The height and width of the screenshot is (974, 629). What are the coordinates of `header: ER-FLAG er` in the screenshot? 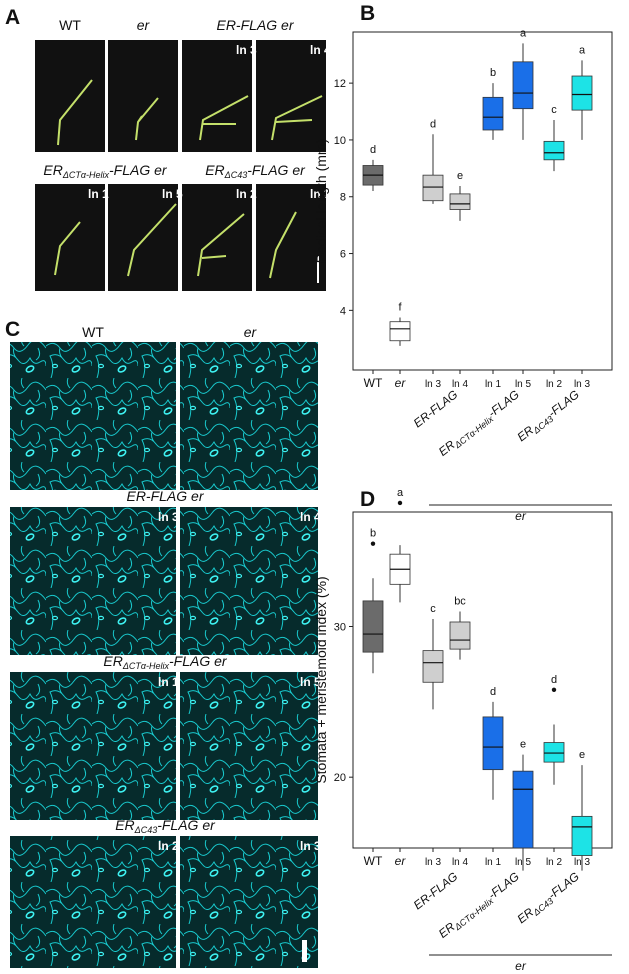 It's located at (255, 25).